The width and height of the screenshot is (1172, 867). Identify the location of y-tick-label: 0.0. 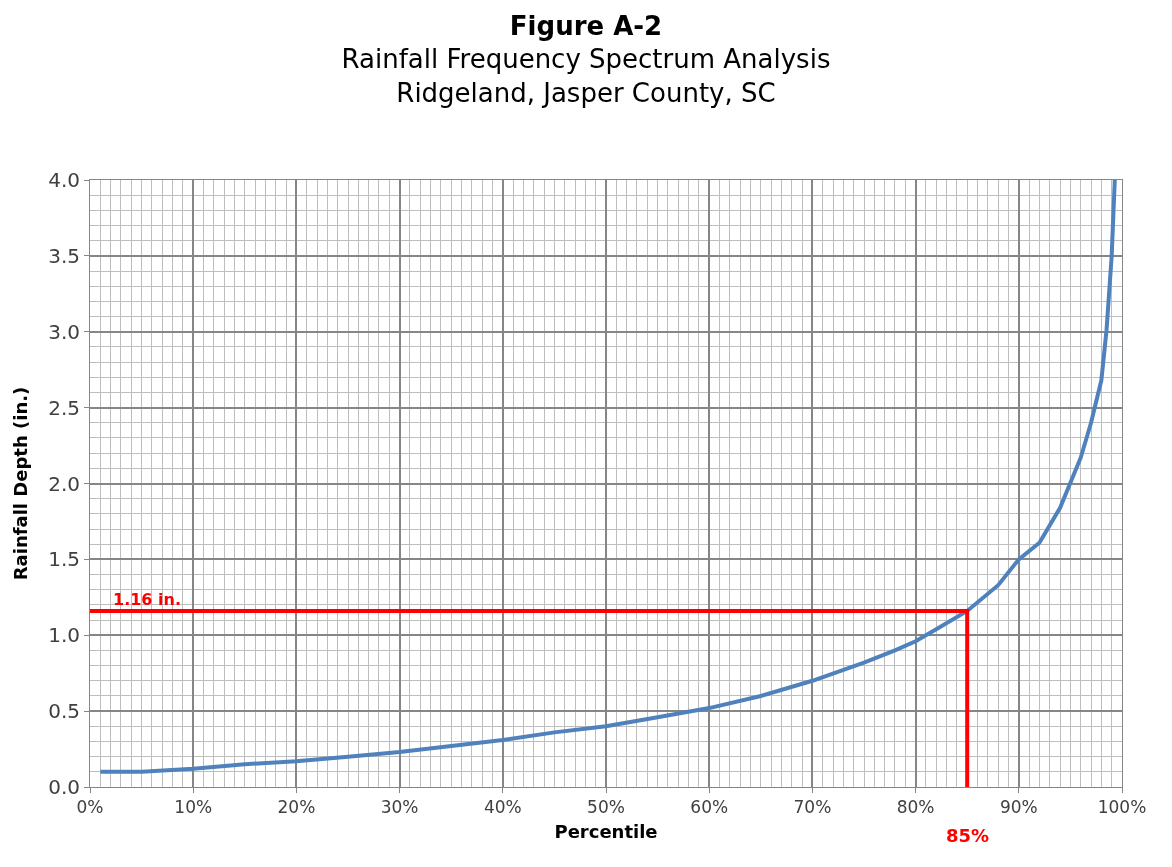
(64, 787).